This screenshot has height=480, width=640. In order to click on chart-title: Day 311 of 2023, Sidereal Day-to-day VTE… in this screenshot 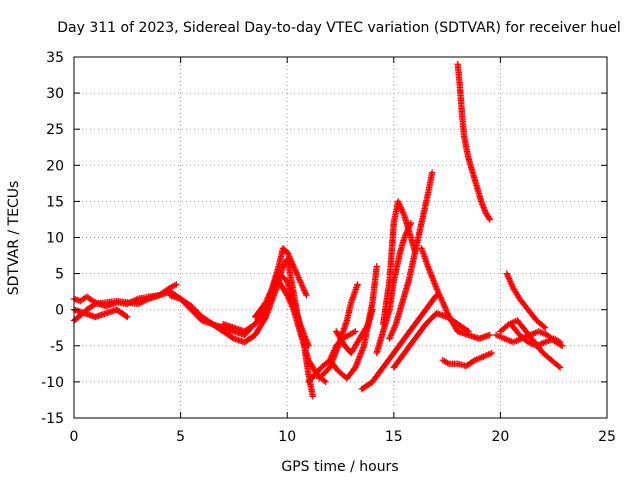, I will do `click(338, 28)`.